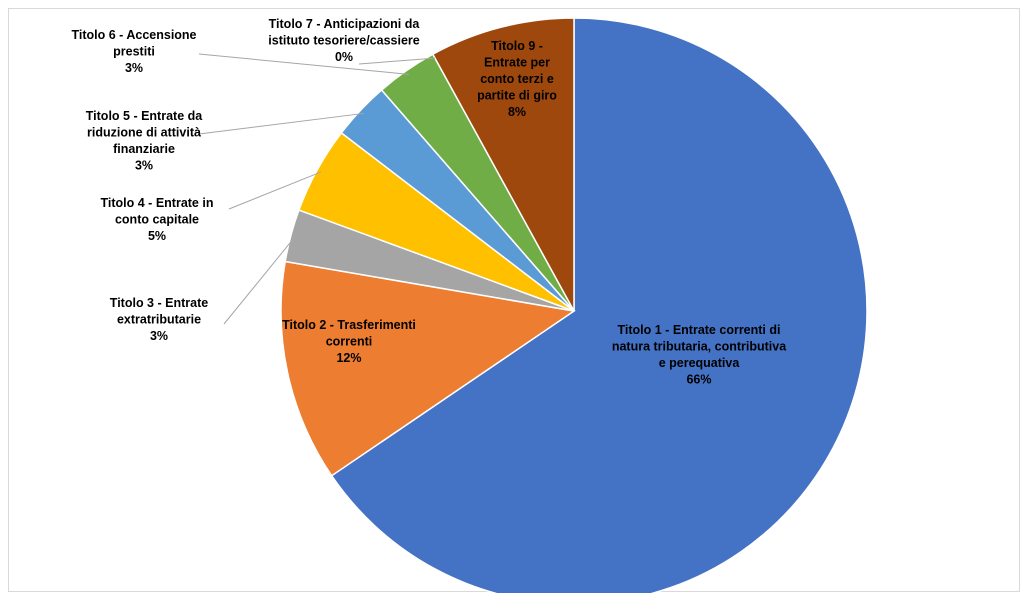 This screenshot has height=600, width=1028. I want to click on slice-label-4: Titolo 4 - Entrate in conto capitale 5%, so click(157, 219).